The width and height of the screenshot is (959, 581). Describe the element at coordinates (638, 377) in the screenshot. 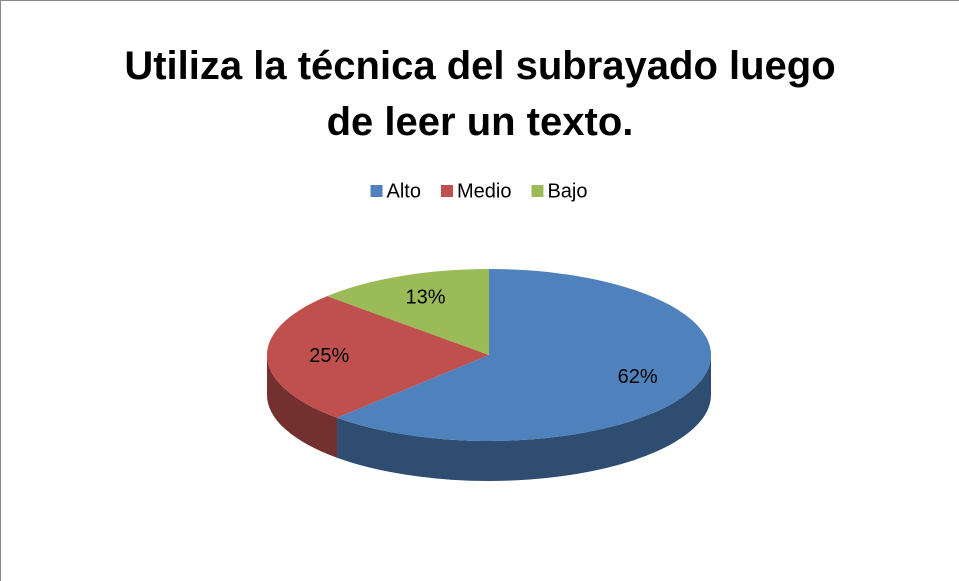

I see `data-label: 62%` at that location.